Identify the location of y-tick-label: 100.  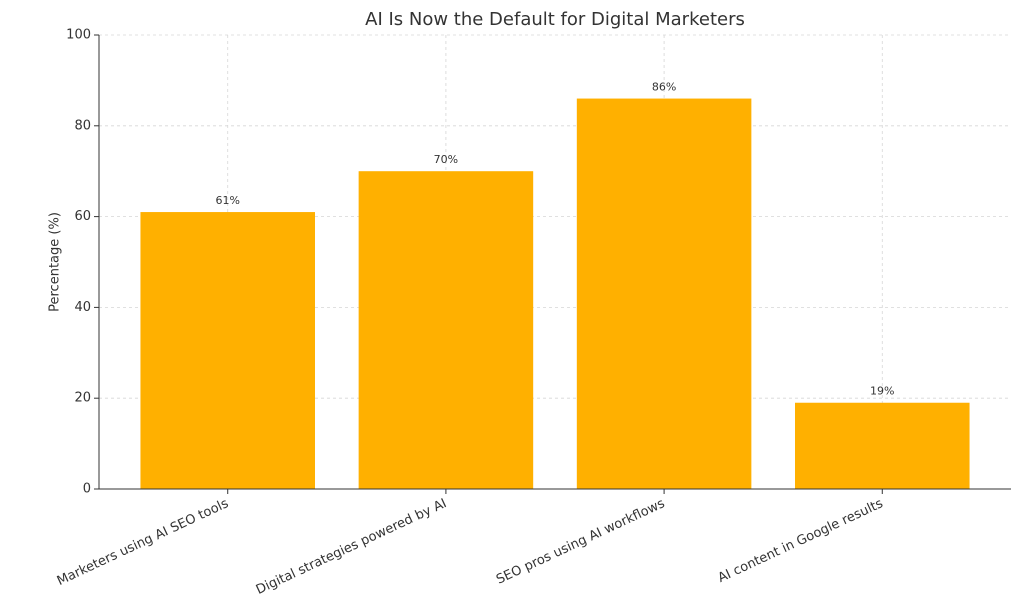
(78, 35).